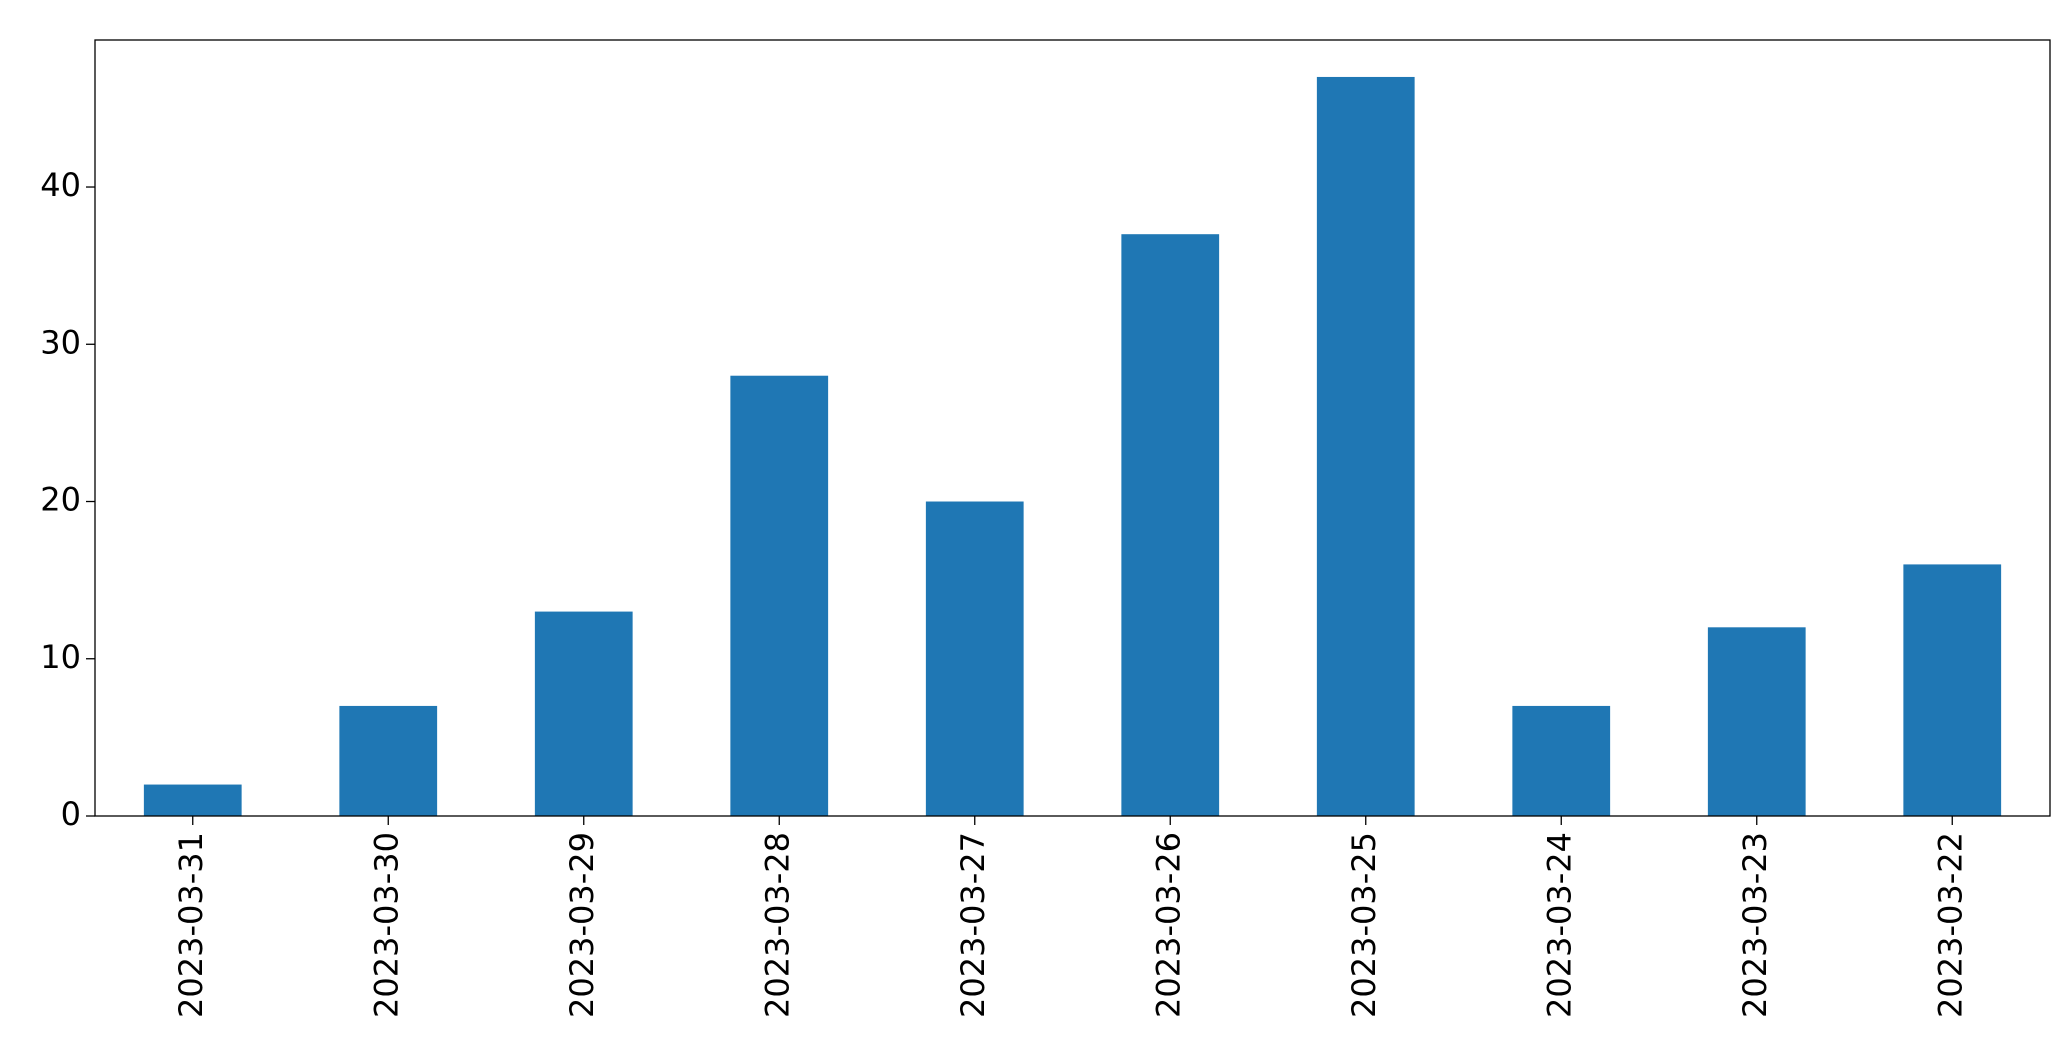  I want to click on x-tick-label: 2023-03-22, so click(1950, 925).